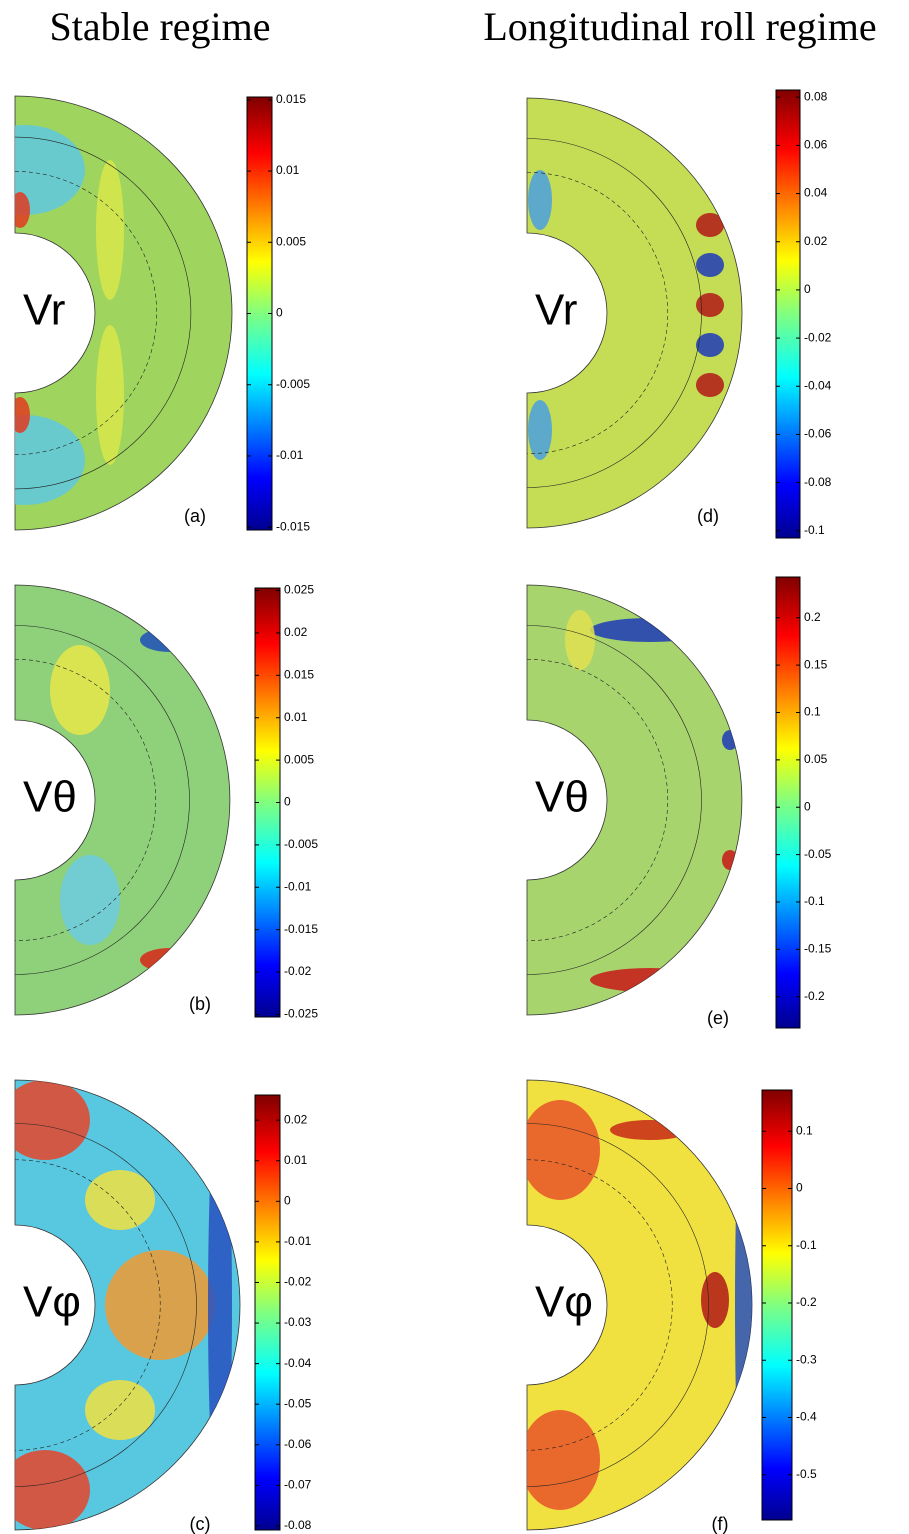 This screenshot has width=909, height=1534. Describe the element at coordinates (720, 1524) in the screenshot. I see `panel-label: (f)` at that location.